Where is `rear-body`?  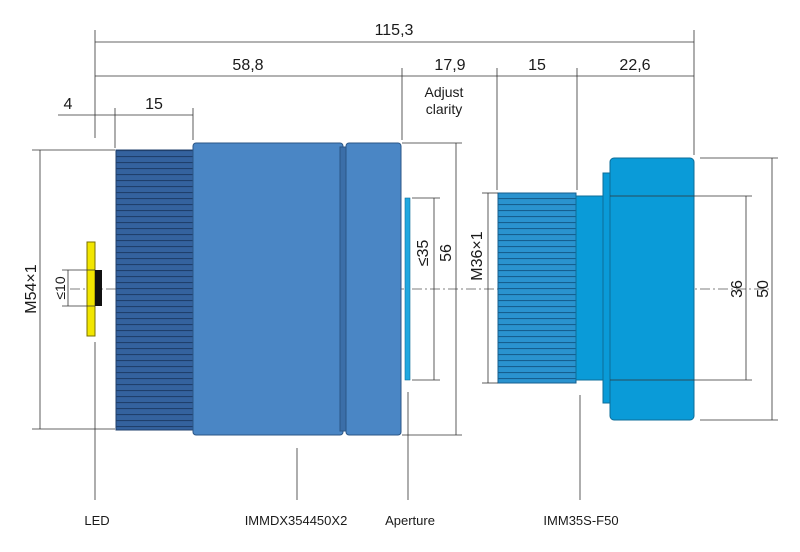
rear-body is located at coordinates (652, 289).